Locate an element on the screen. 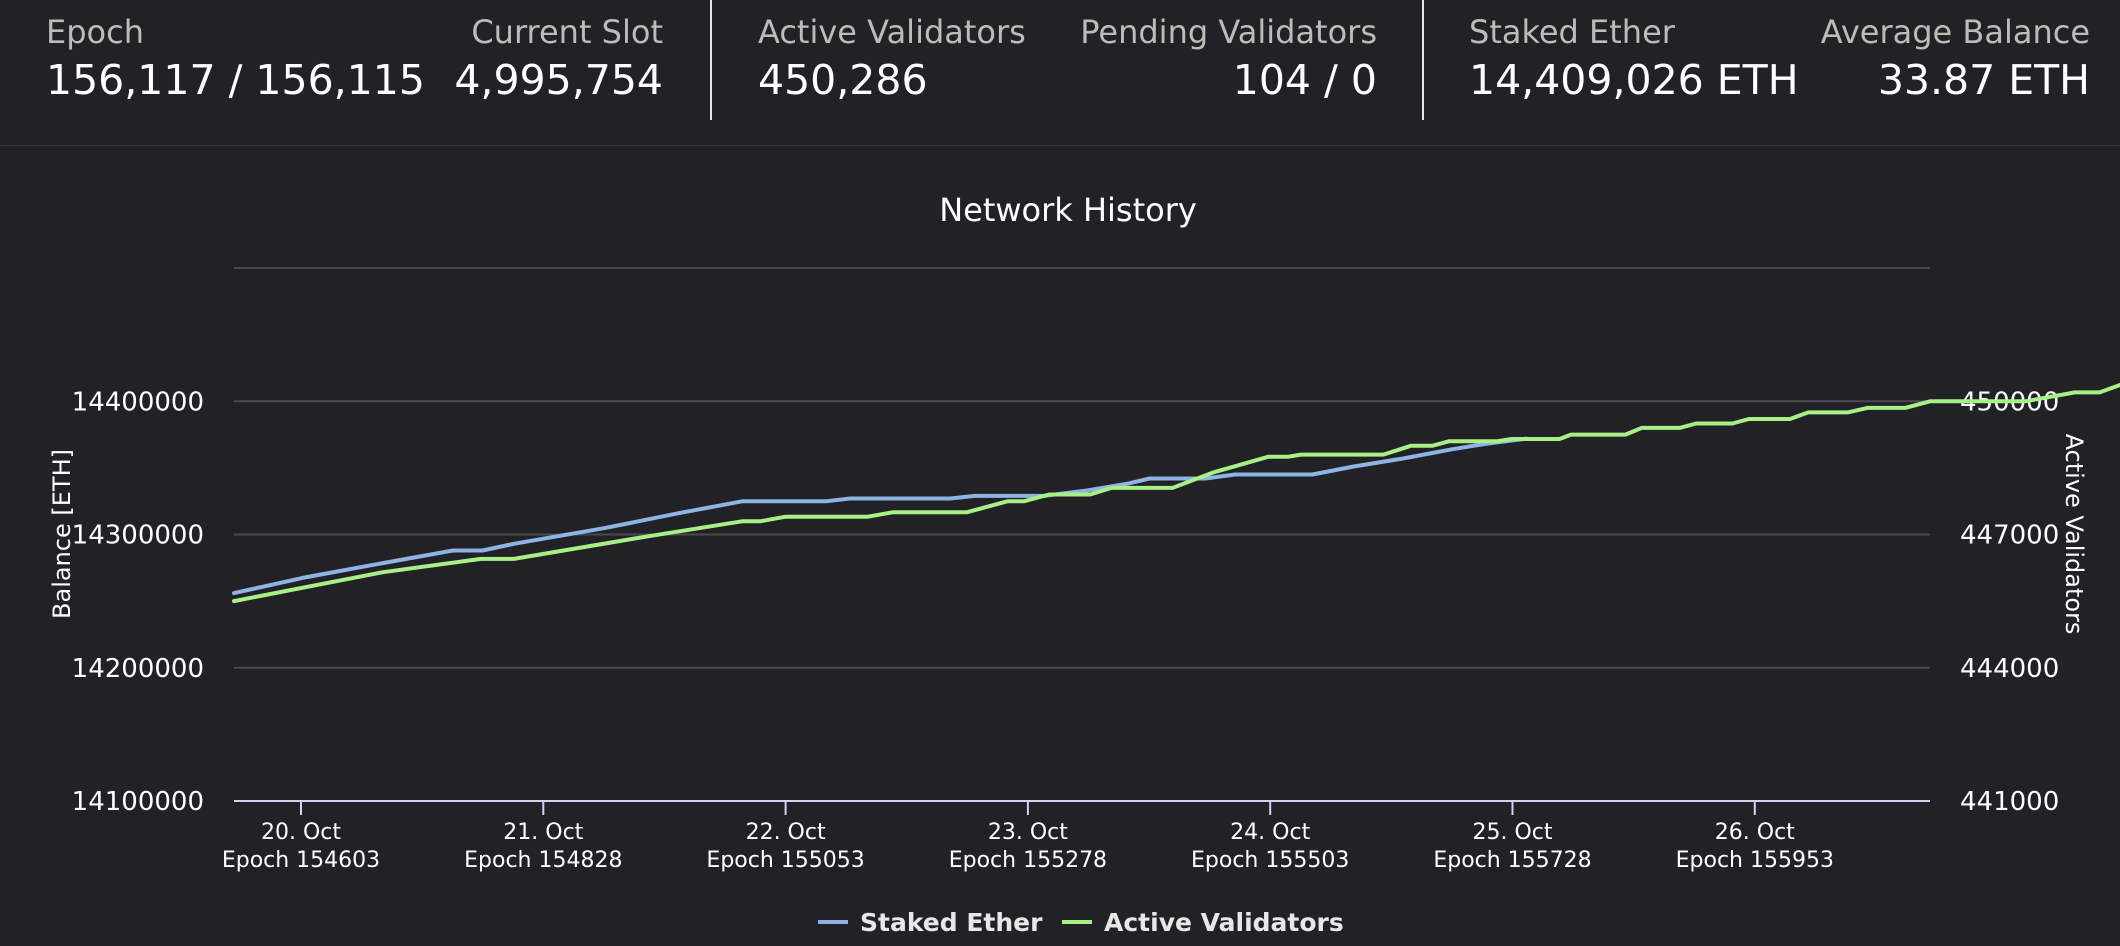 Image resolution: width=2120 pixels, height=946 pixels. stat-label: Current Slot is located at coordinates (567, 32).